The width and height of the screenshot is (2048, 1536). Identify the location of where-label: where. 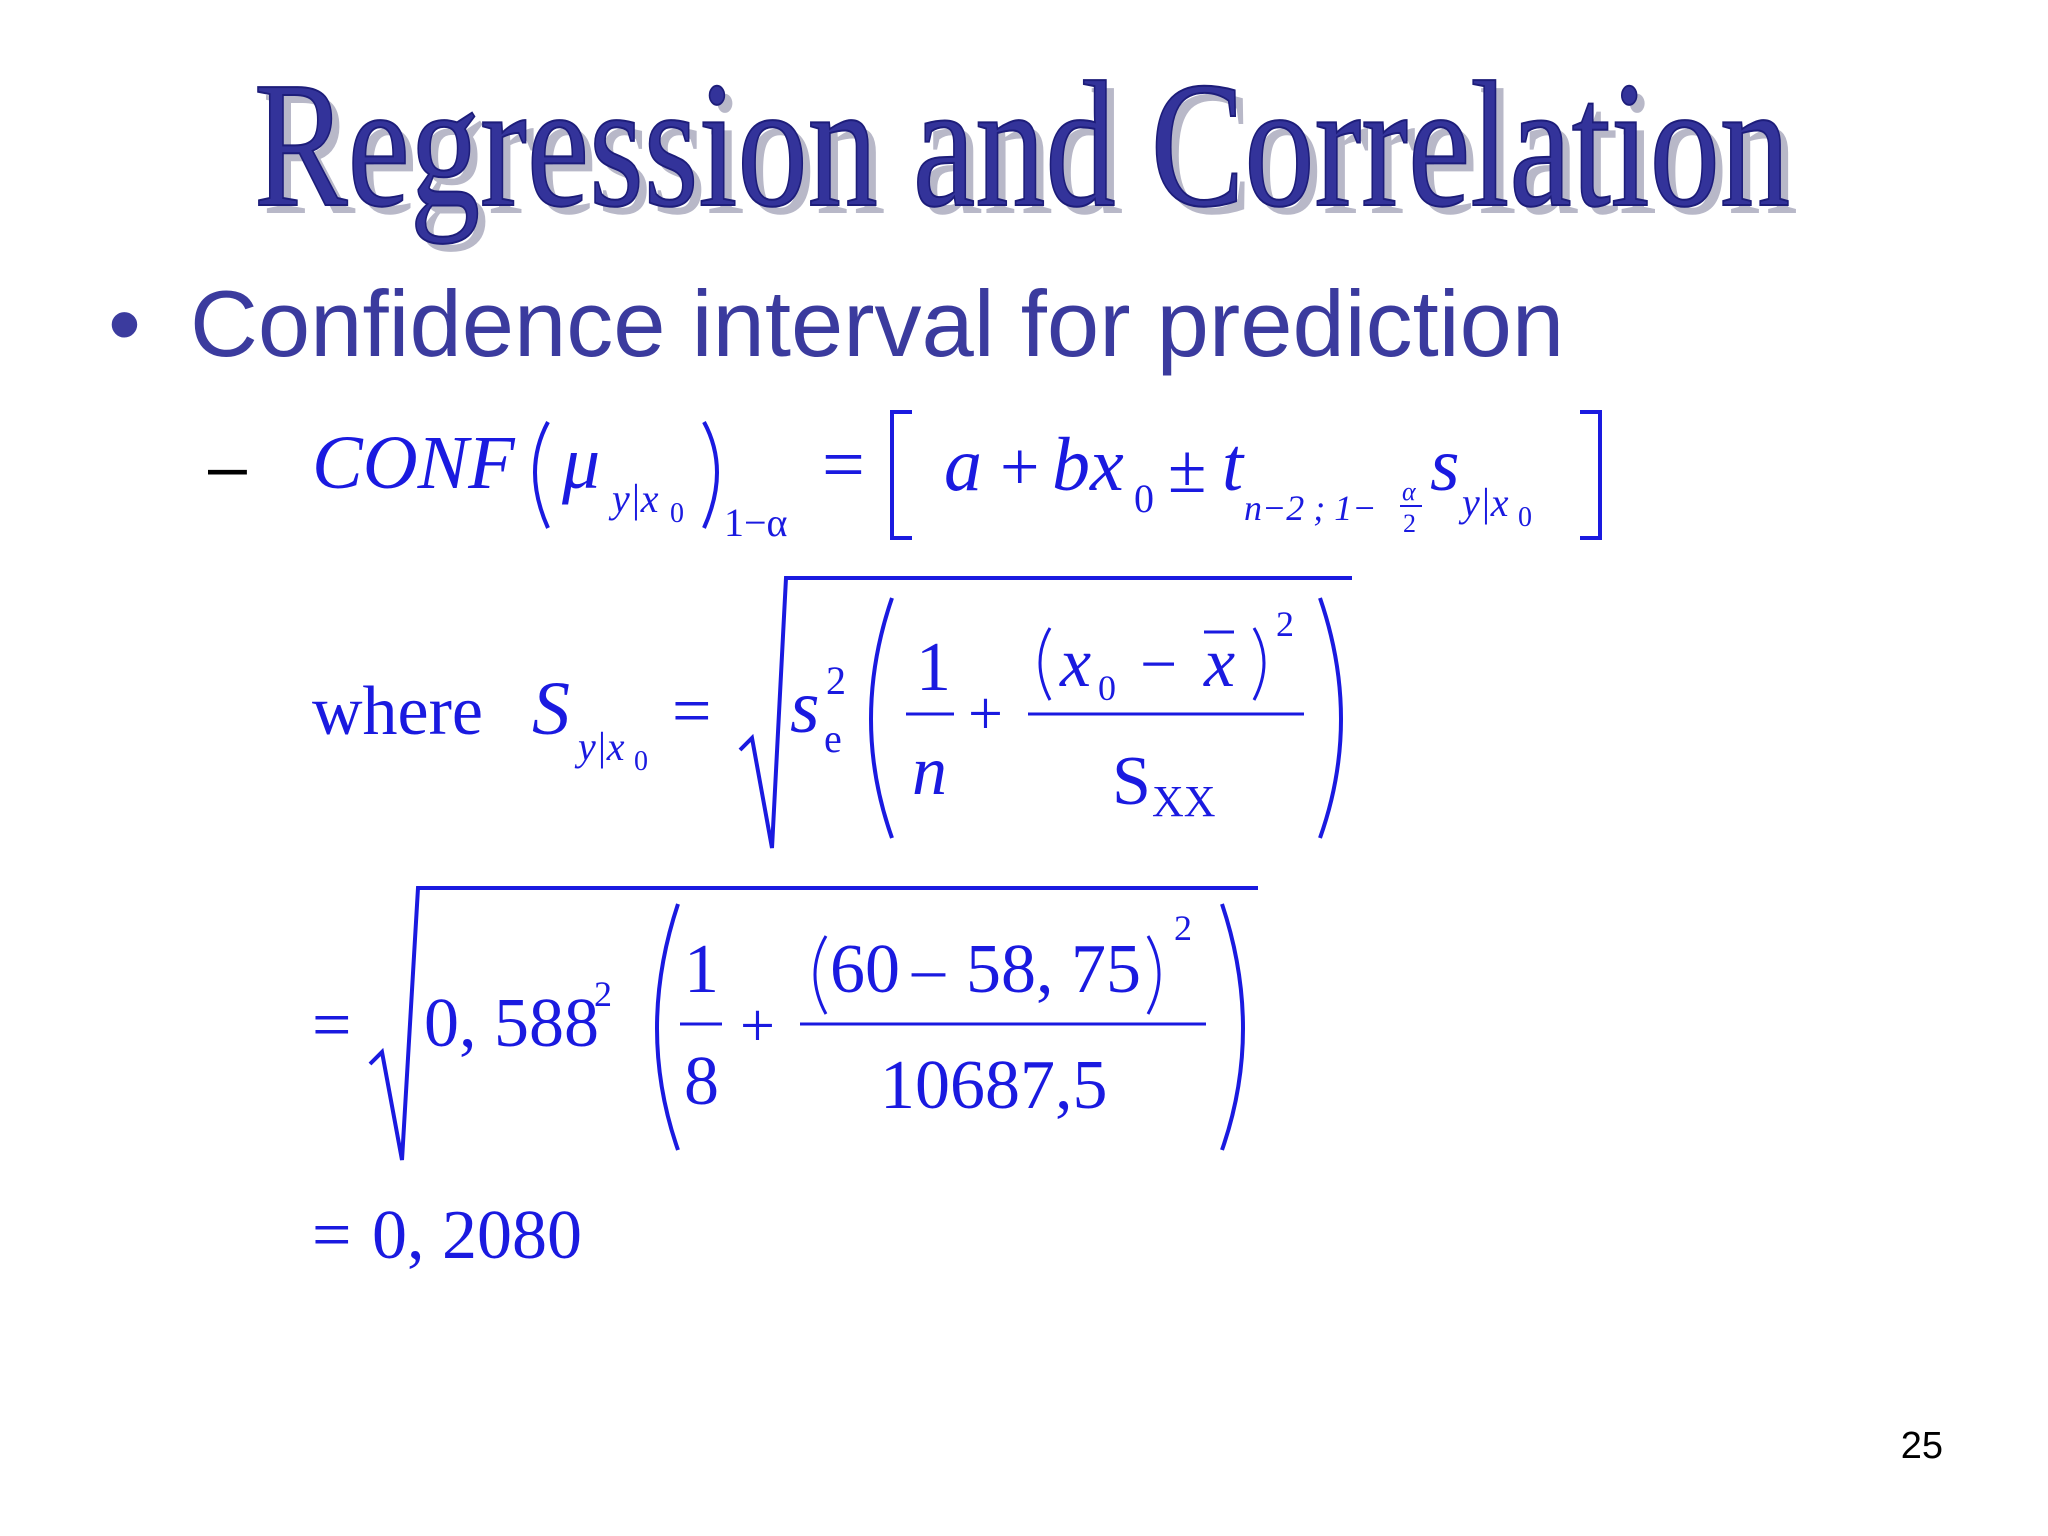
(397, 711).